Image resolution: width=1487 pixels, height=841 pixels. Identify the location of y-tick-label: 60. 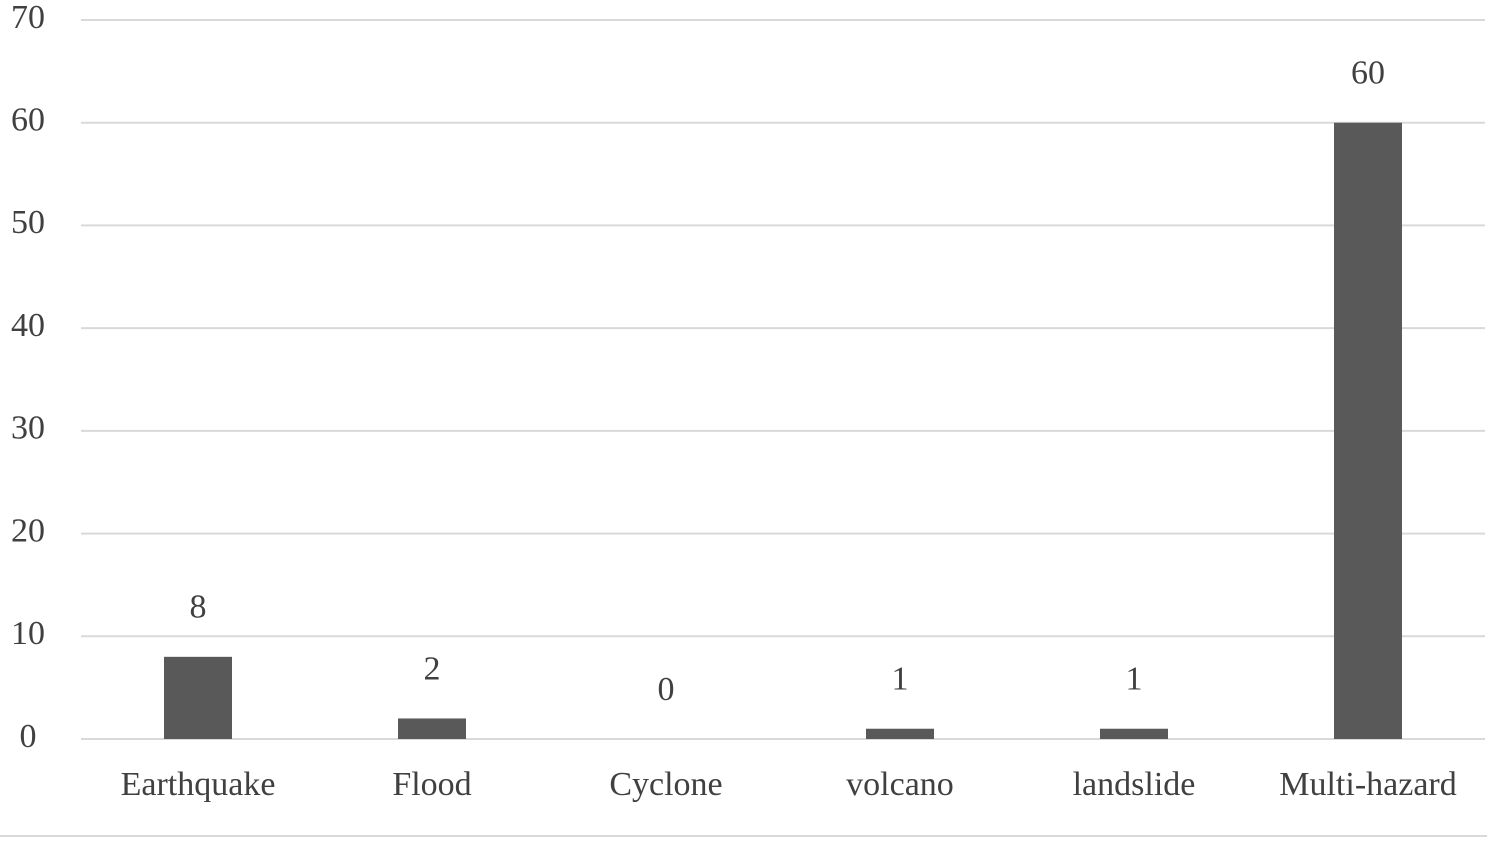
(28, 120).